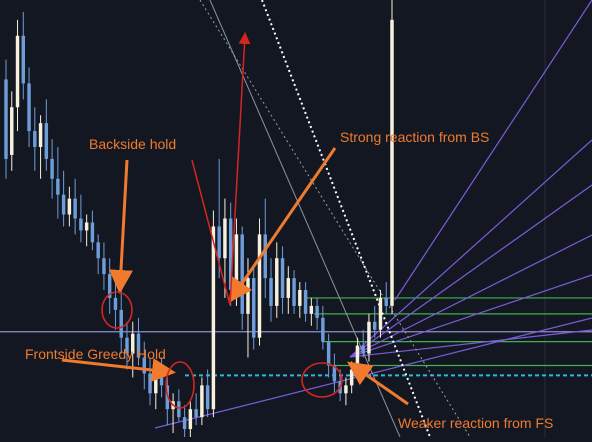 The height and width of the screenshot is (442, 592). I want to click on arrow-strong-reaction, so click(282, 225).